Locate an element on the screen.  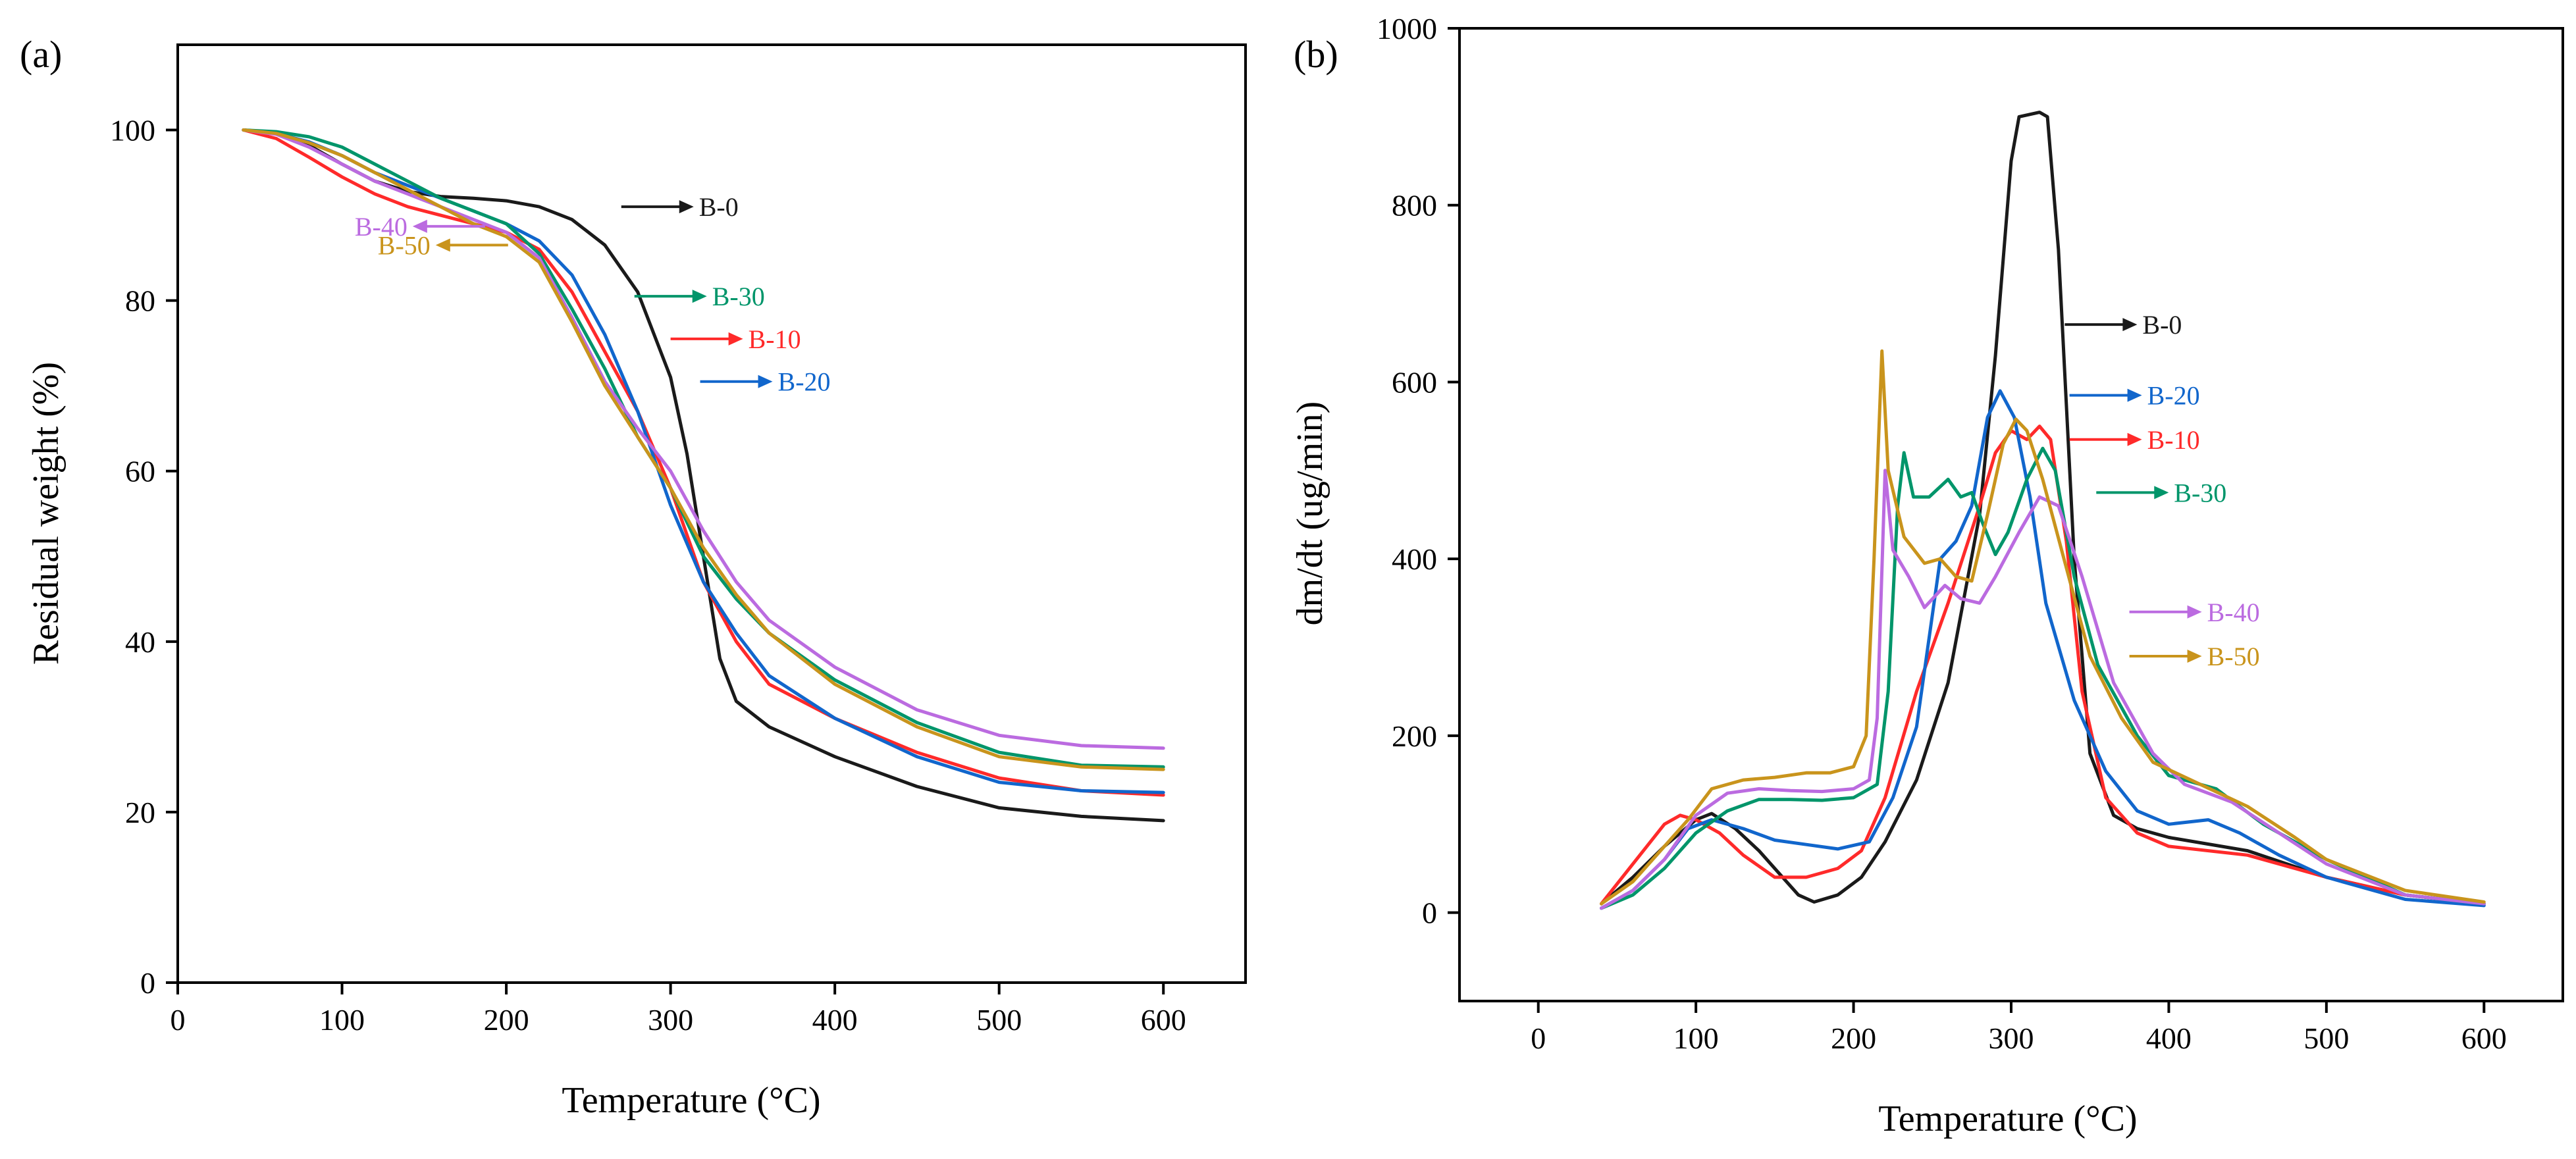
y-tick-label: 1000 is located at coordinates (1407, 28).